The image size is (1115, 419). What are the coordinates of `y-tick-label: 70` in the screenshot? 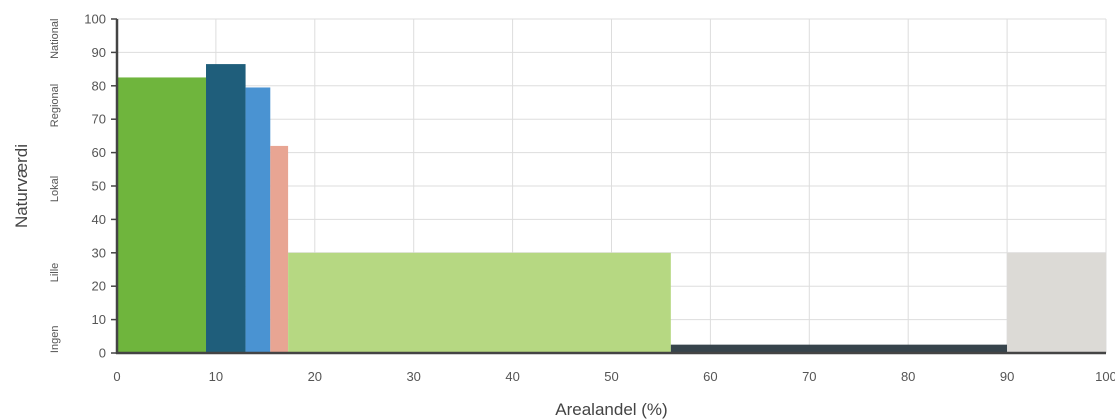 It's located at (99, 119).